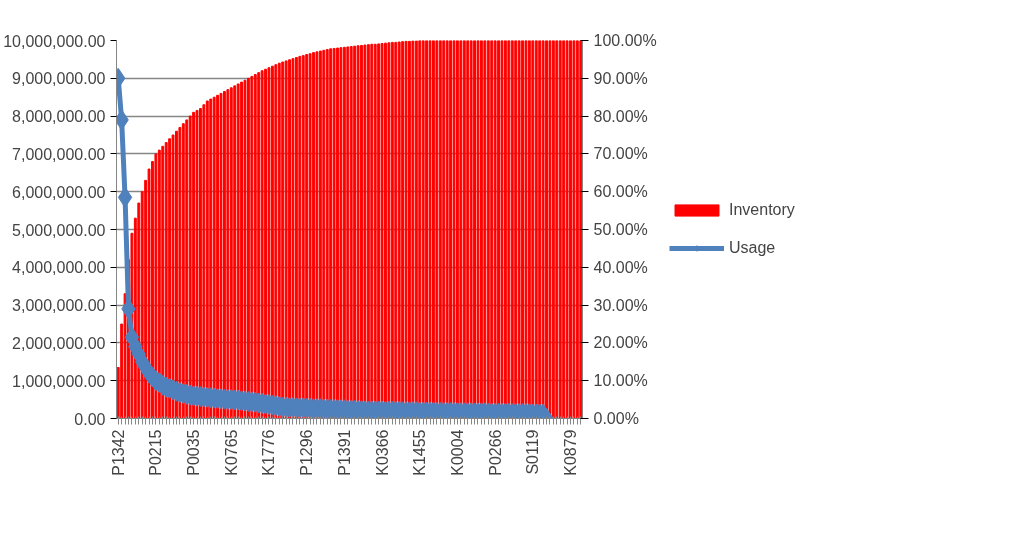 Image resolution: width=1027 pixels, height=537 pixels. I want to click on x-tick-label: S0119, so click(533, 452).